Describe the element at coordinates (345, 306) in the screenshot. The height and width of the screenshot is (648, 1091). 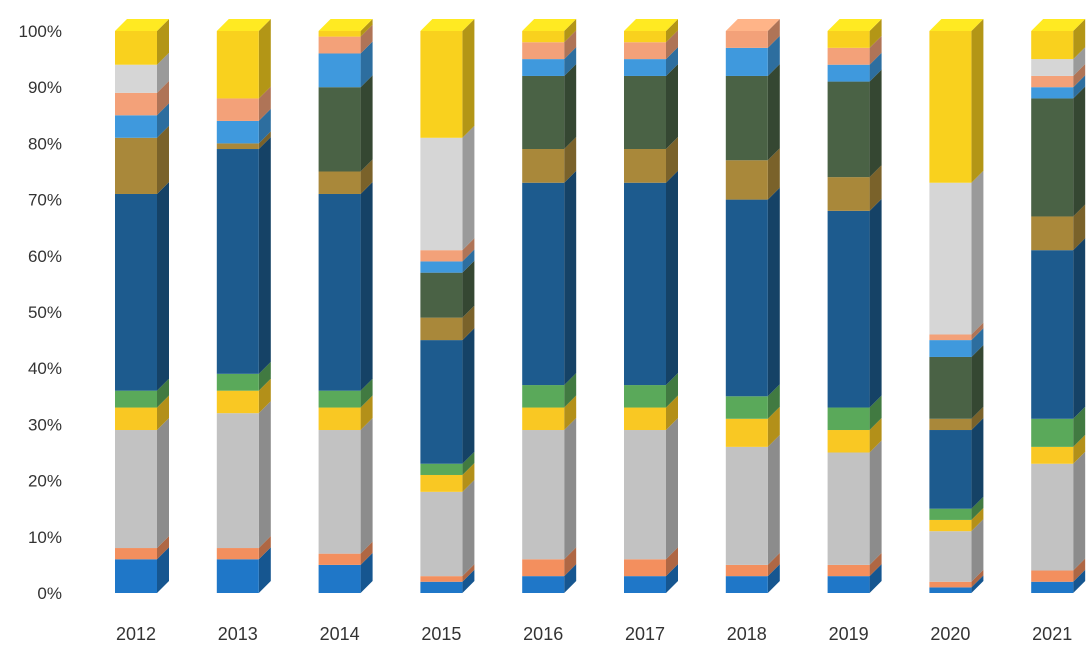
I see `bar-2014` at that location.